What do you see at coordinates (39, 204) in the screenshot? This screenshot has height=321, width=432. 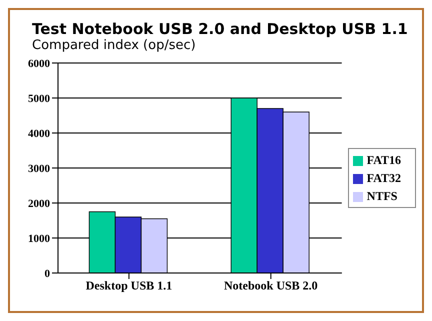 I see `y-tick-label: 2000` at bounding box center [39, 204].